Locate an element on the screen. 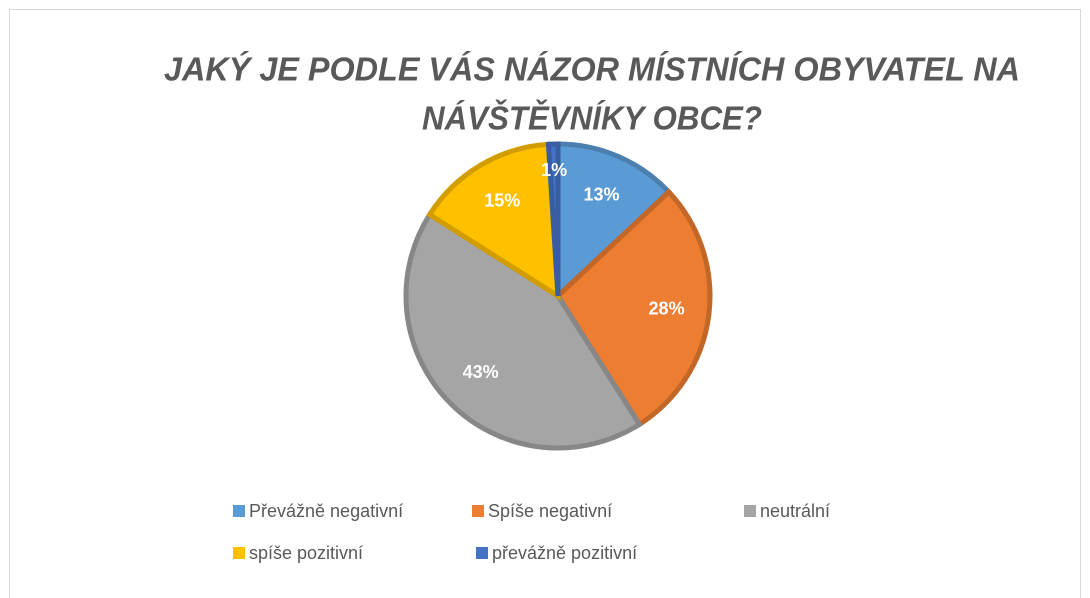 The image size is (1090, 598). data-label: 1% is located at coordinates (554, 170).